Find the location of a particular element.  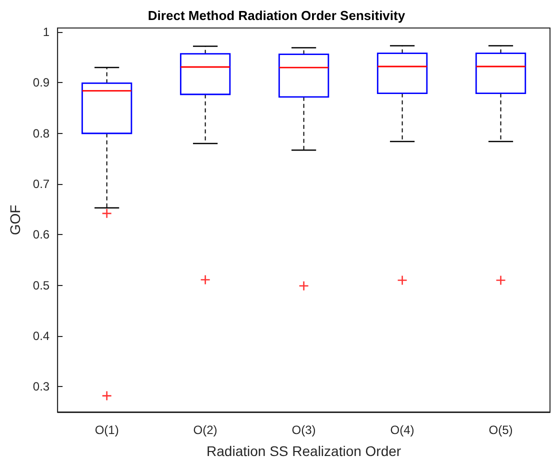

y-axis-title: GOF is located at coordinates (15, 220).